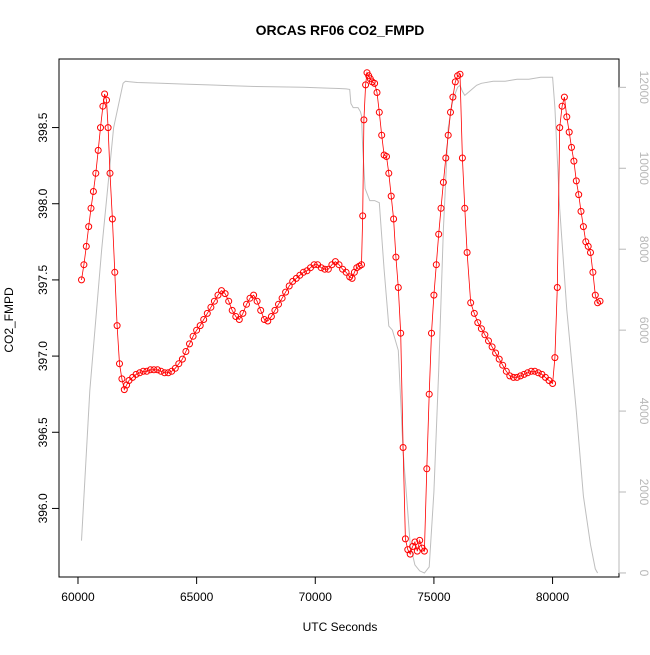  Describe the element at coordinates (316, 597) in the screenshot. I see `x-tick-label: 70000` at that location.